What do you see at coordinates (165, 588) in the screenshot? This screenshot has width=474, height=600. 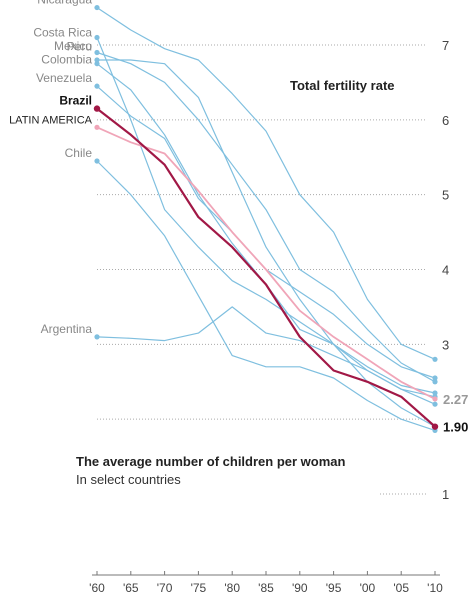 I see `x-tick-label-1970: '70` at bounding box center [165, 588].